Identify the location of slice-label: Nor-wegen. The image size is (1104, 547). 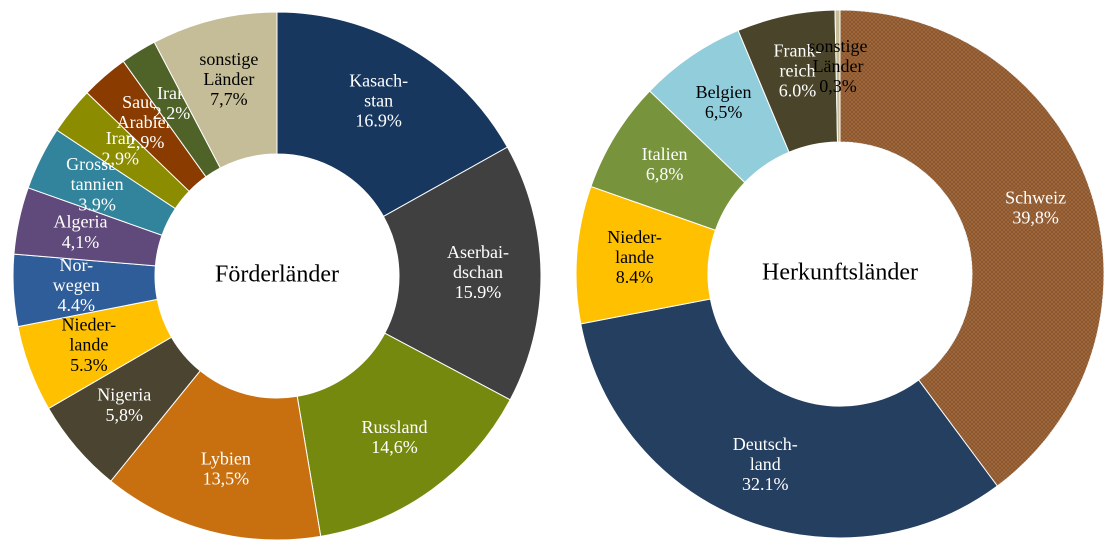
(76, 275).